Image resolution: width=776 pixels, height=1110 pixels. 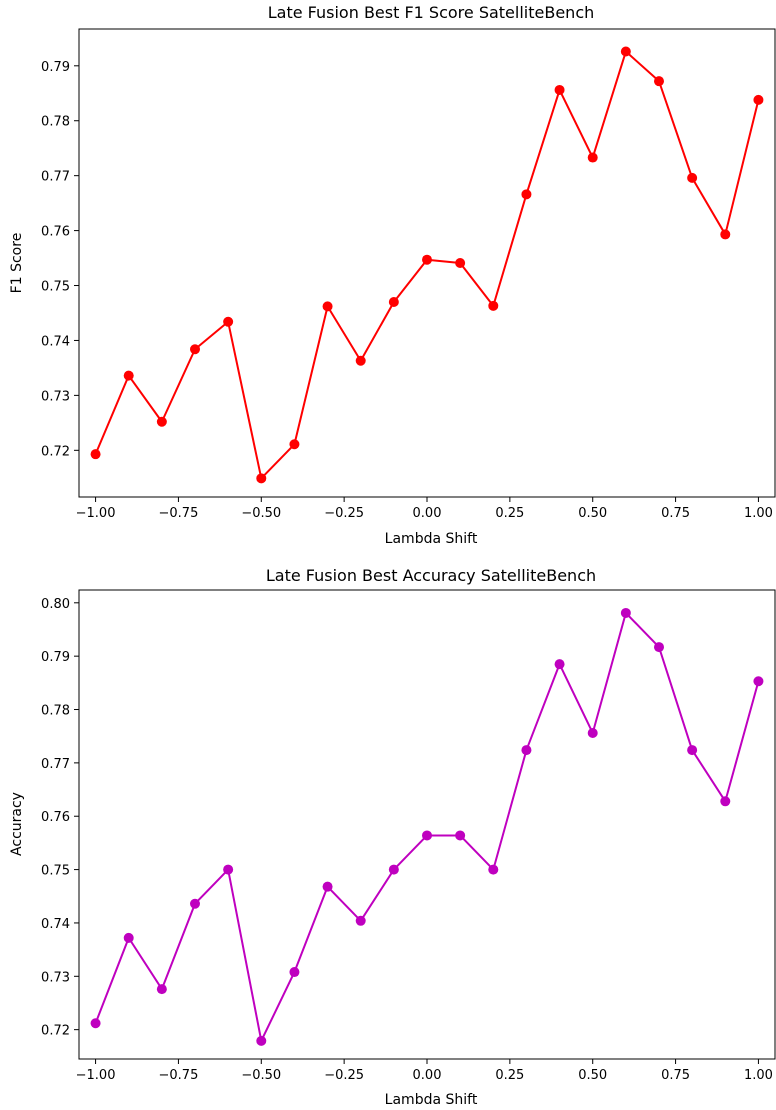 What do you see at coordinates (431, 12) in the screenshot?
I see `chart-title: Late Fusion Best F1 Score SatelliteBench` at bounding box center [431, 12].